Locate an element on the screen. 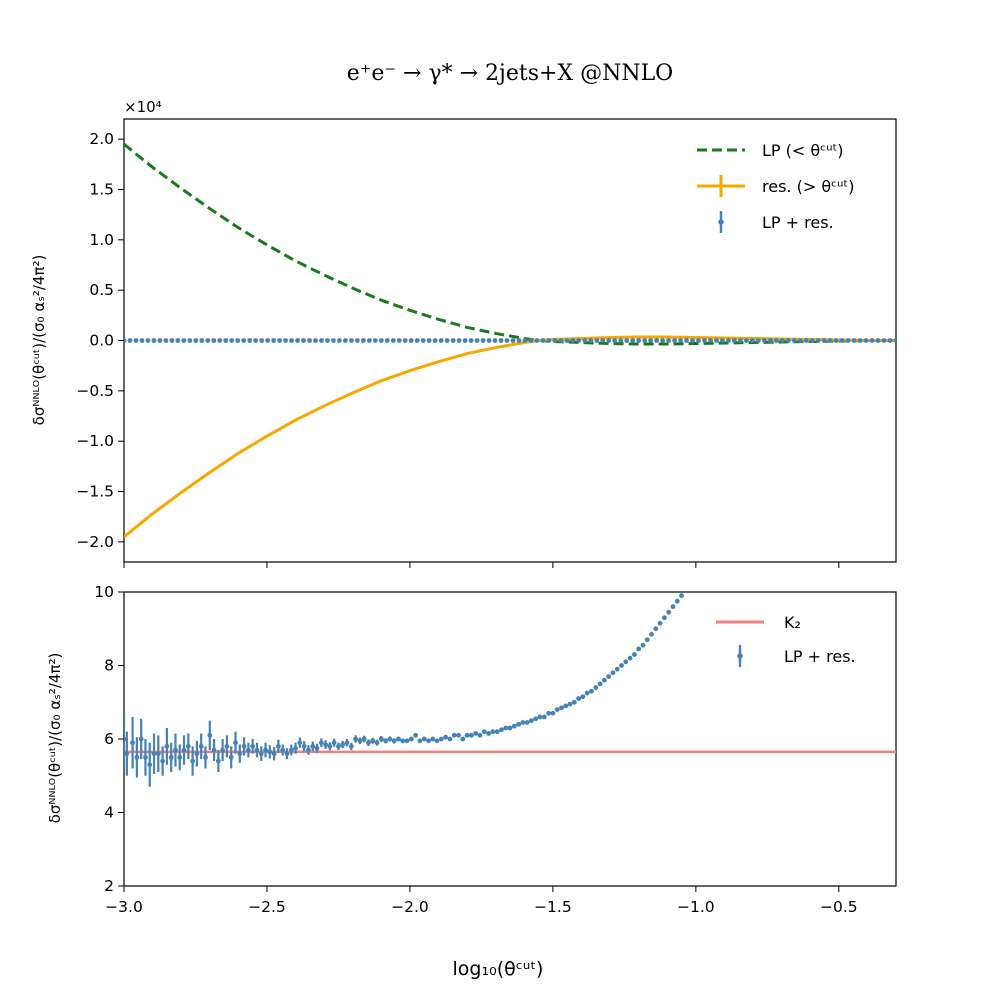 The height and width of the screenshot is (997, 997). top-ytick-label: 1.0 is located at coordinates (101, 240).